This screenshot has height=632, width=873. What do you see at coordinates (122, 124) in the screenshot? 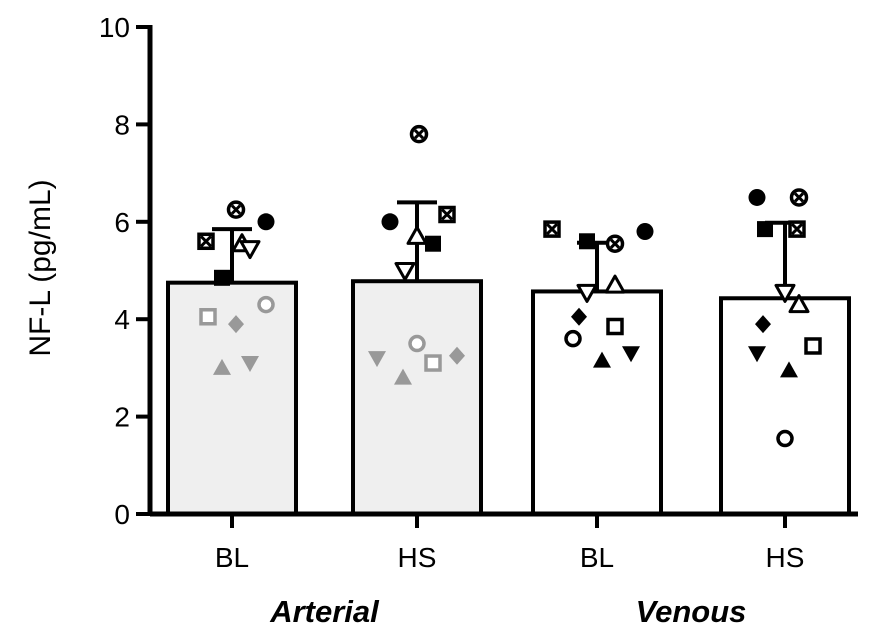
I see `y-tick-label: 8` at bounding box center [122, 124].